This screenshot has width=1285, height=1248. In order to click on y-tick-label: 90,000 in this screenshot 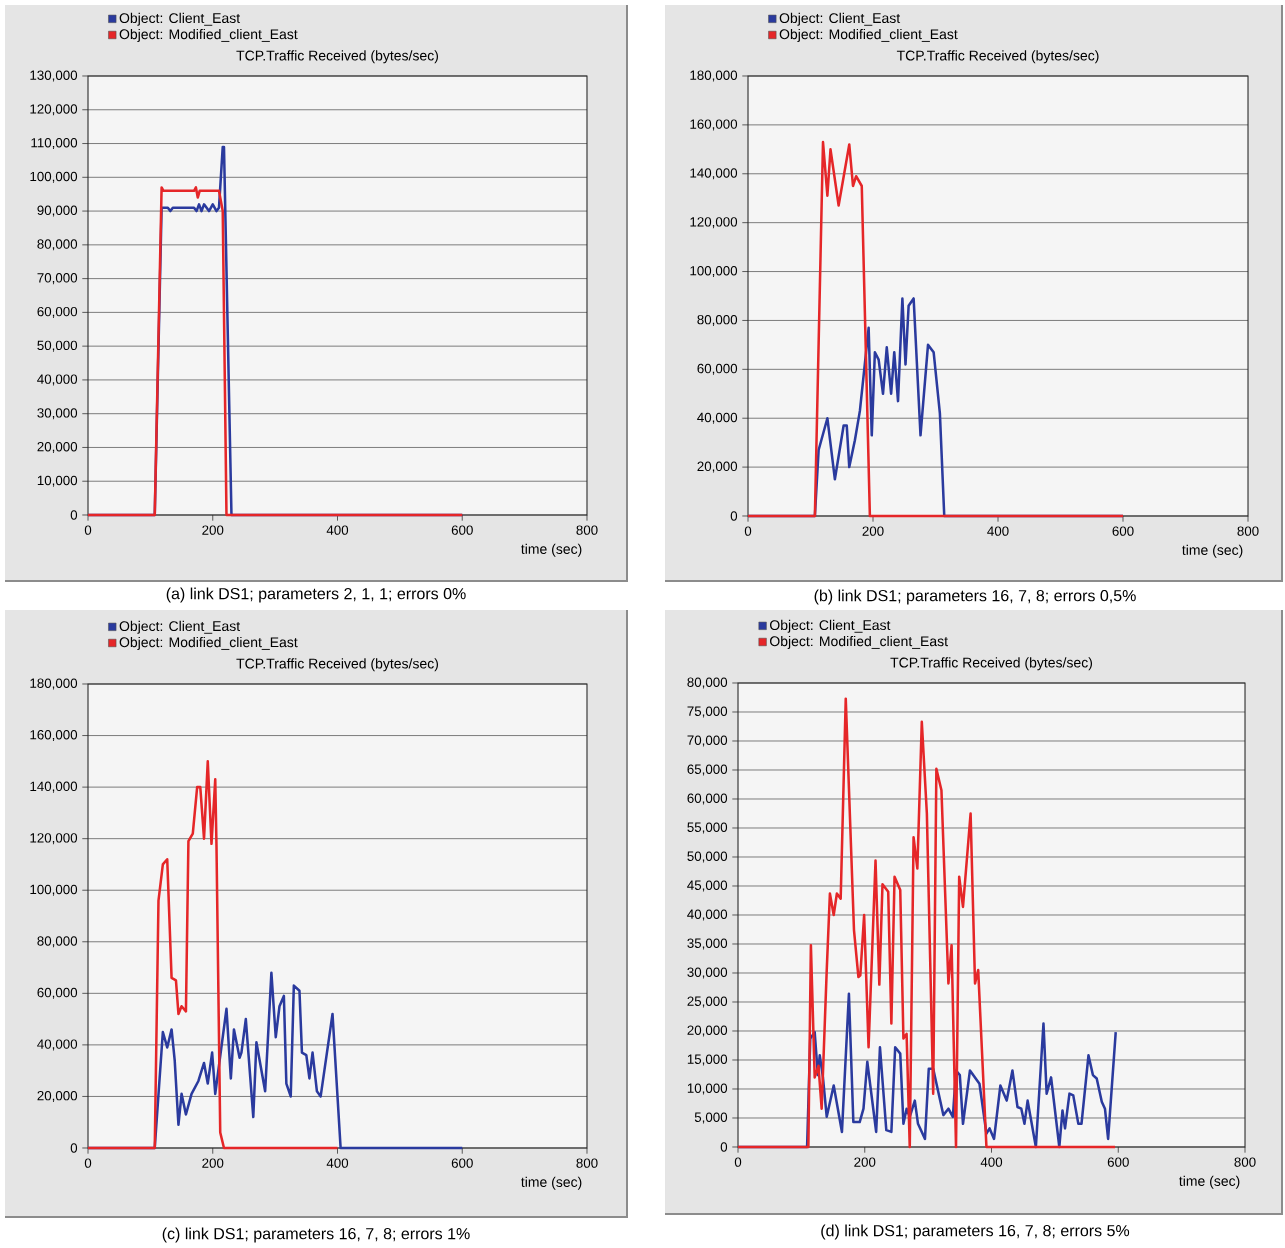, I will do `click(57, 211)`.